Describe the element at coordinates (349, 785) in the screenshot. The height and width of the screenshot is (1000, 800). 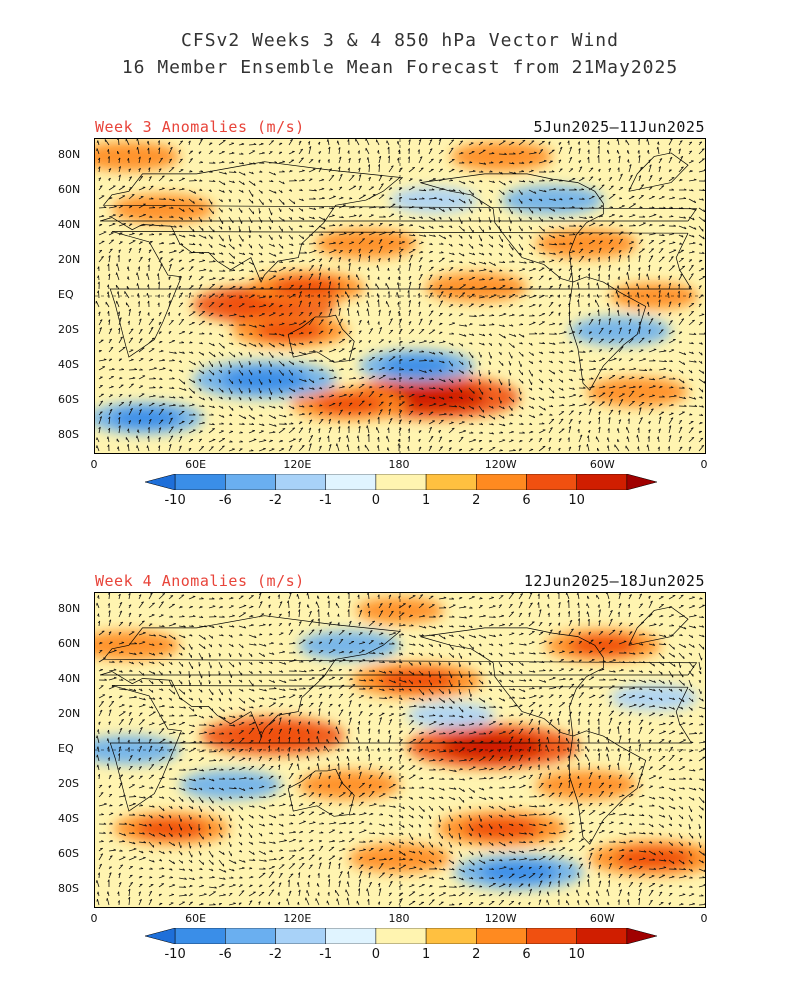
I see `anomaly-feature` at that location.